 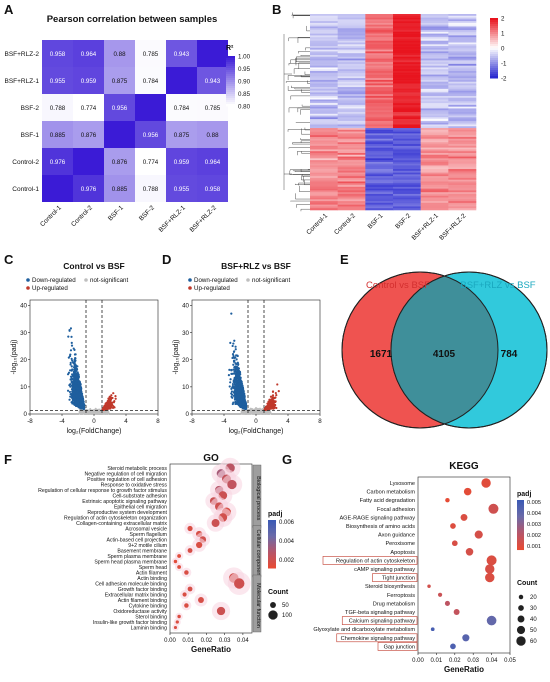 What do you see at coordinates (229, 369) in the screenshot?
I see `volcano-d-point-down` at bounding box center [229, 369].